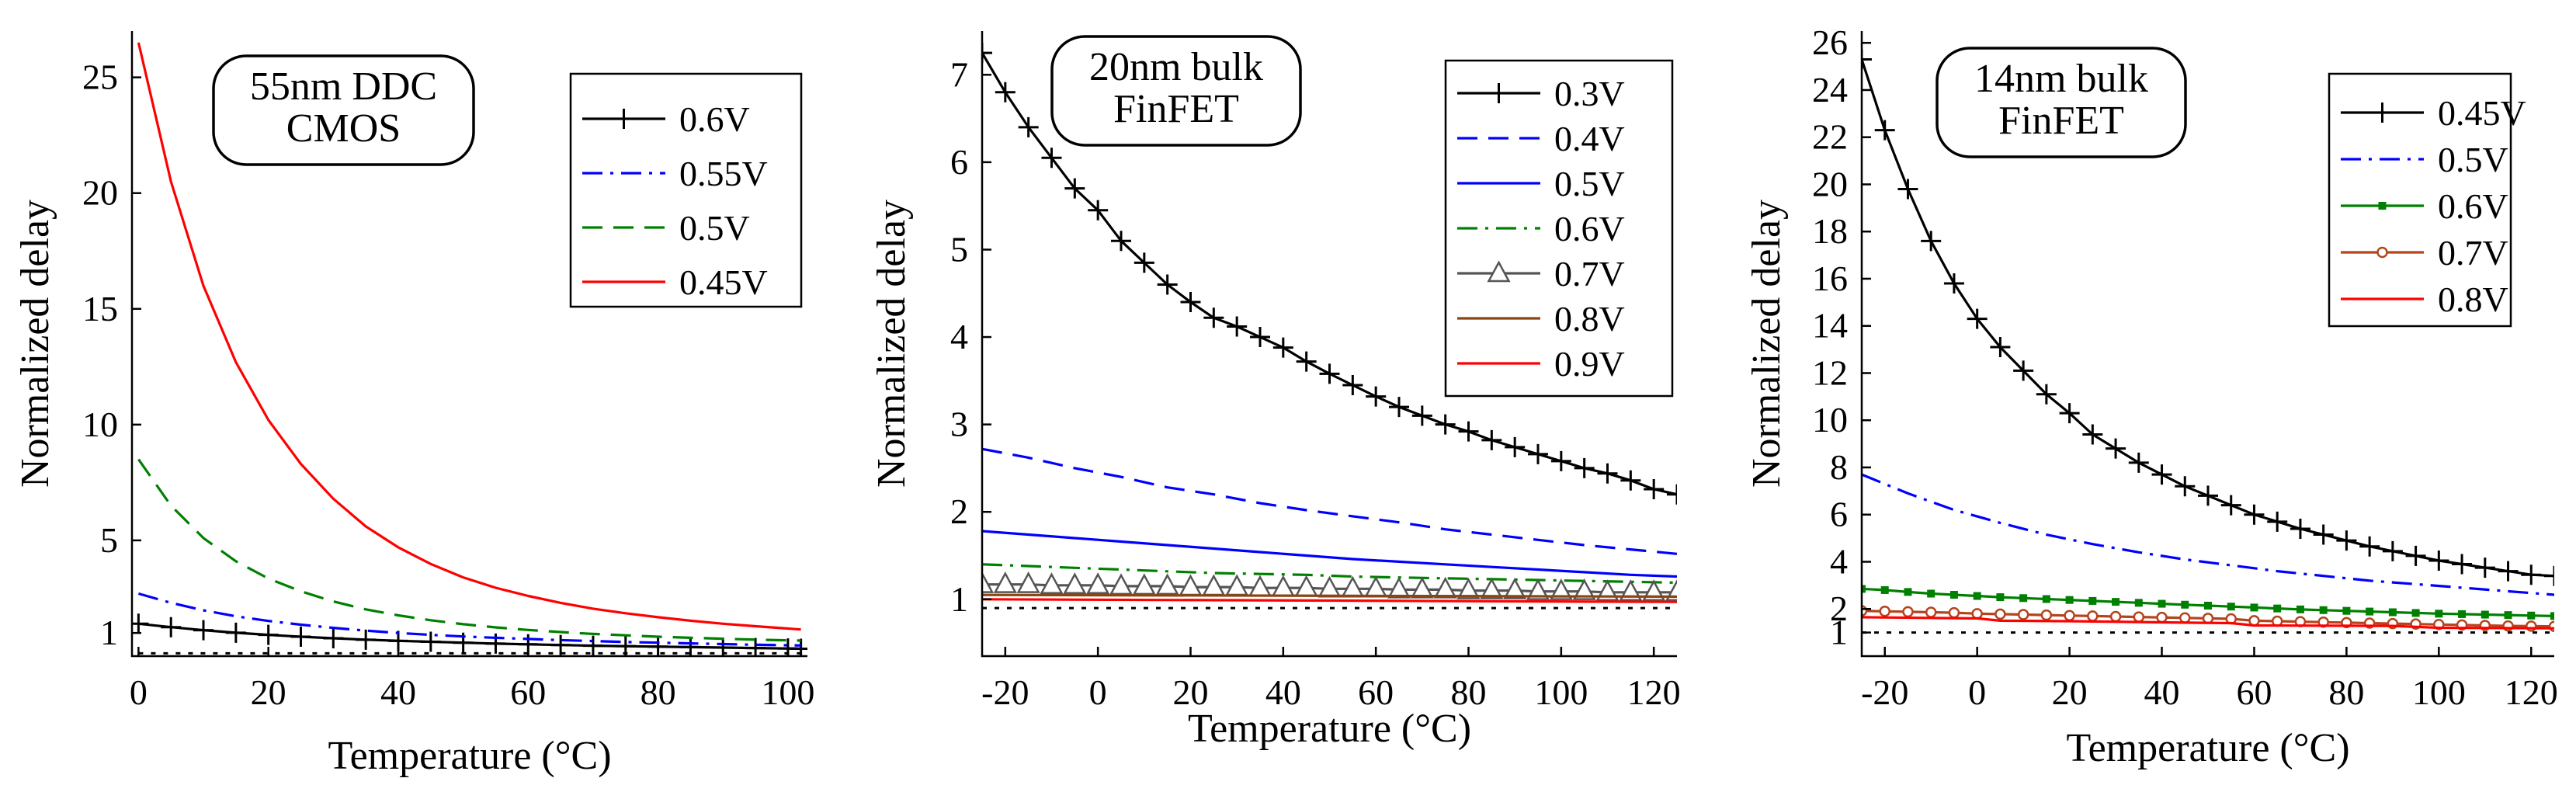 This screenshot has height=792, width=2576. What do you see at coordinates (1498, 93) in the screenshot?
I see `marker-p1-s0-legend` at bounding box center [1498, 93].